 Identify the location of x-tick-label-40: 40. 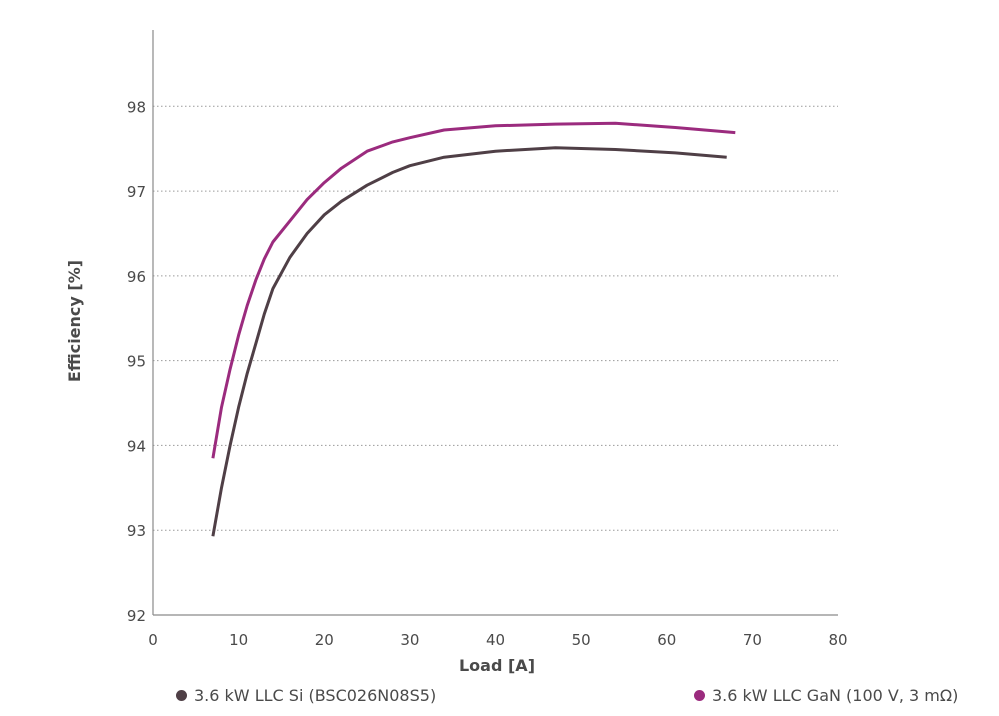
(495, 640).